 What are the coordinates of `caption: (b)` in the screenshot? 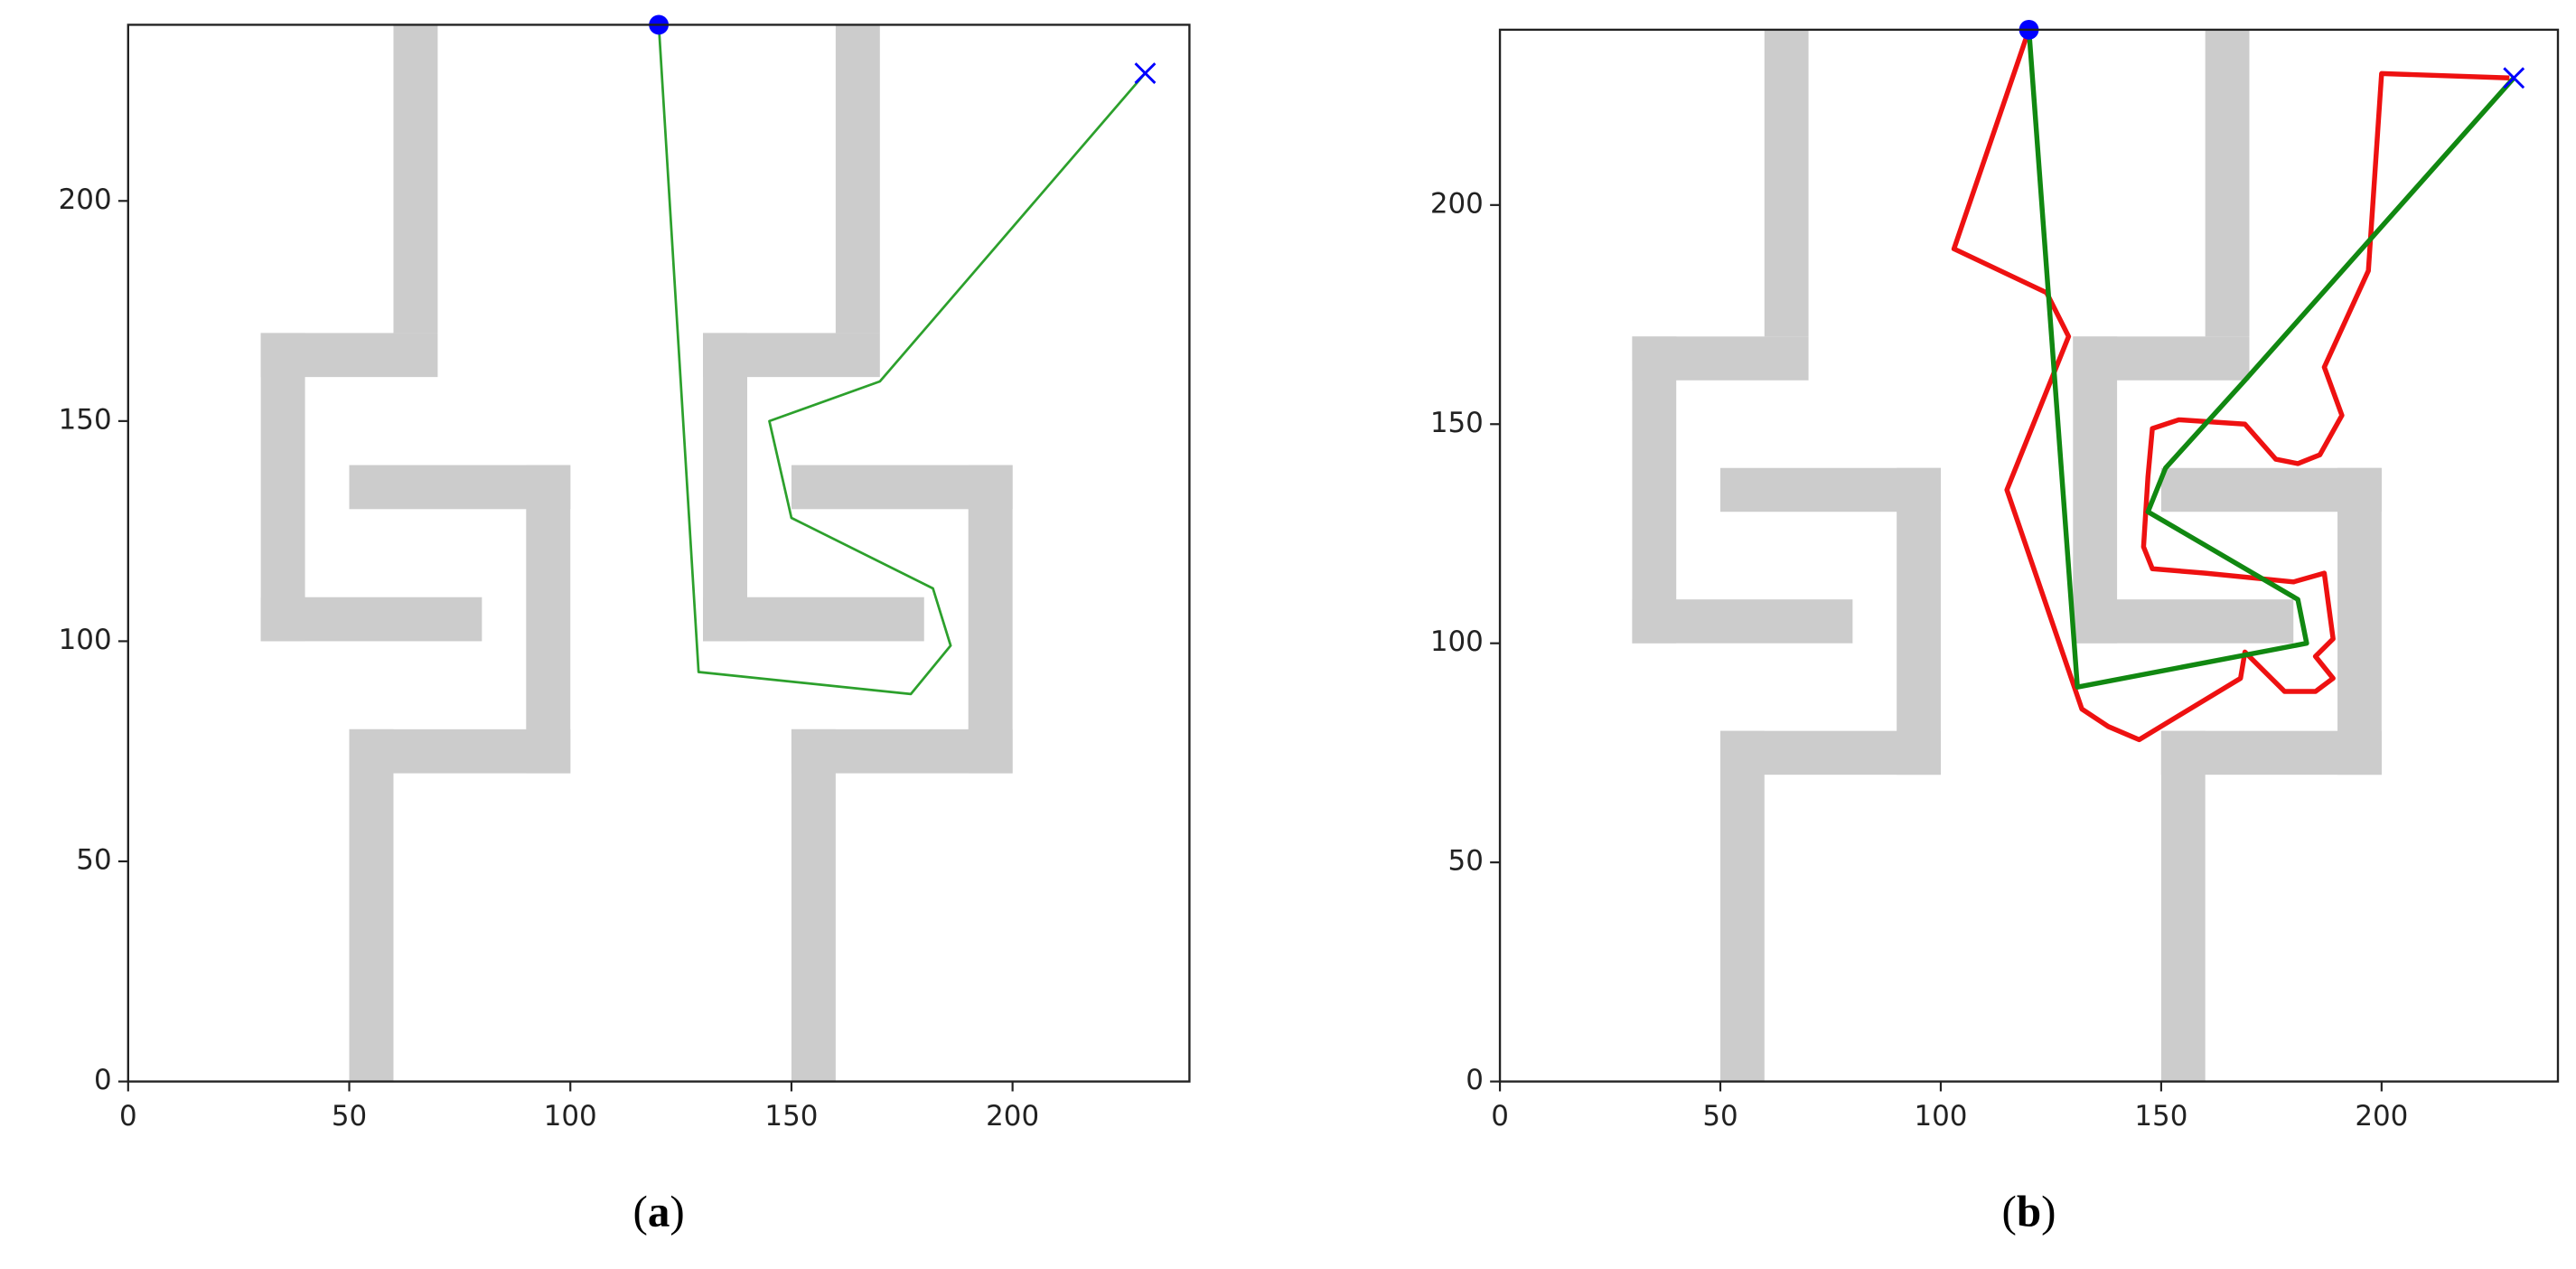 It's located at (2029, 1211).